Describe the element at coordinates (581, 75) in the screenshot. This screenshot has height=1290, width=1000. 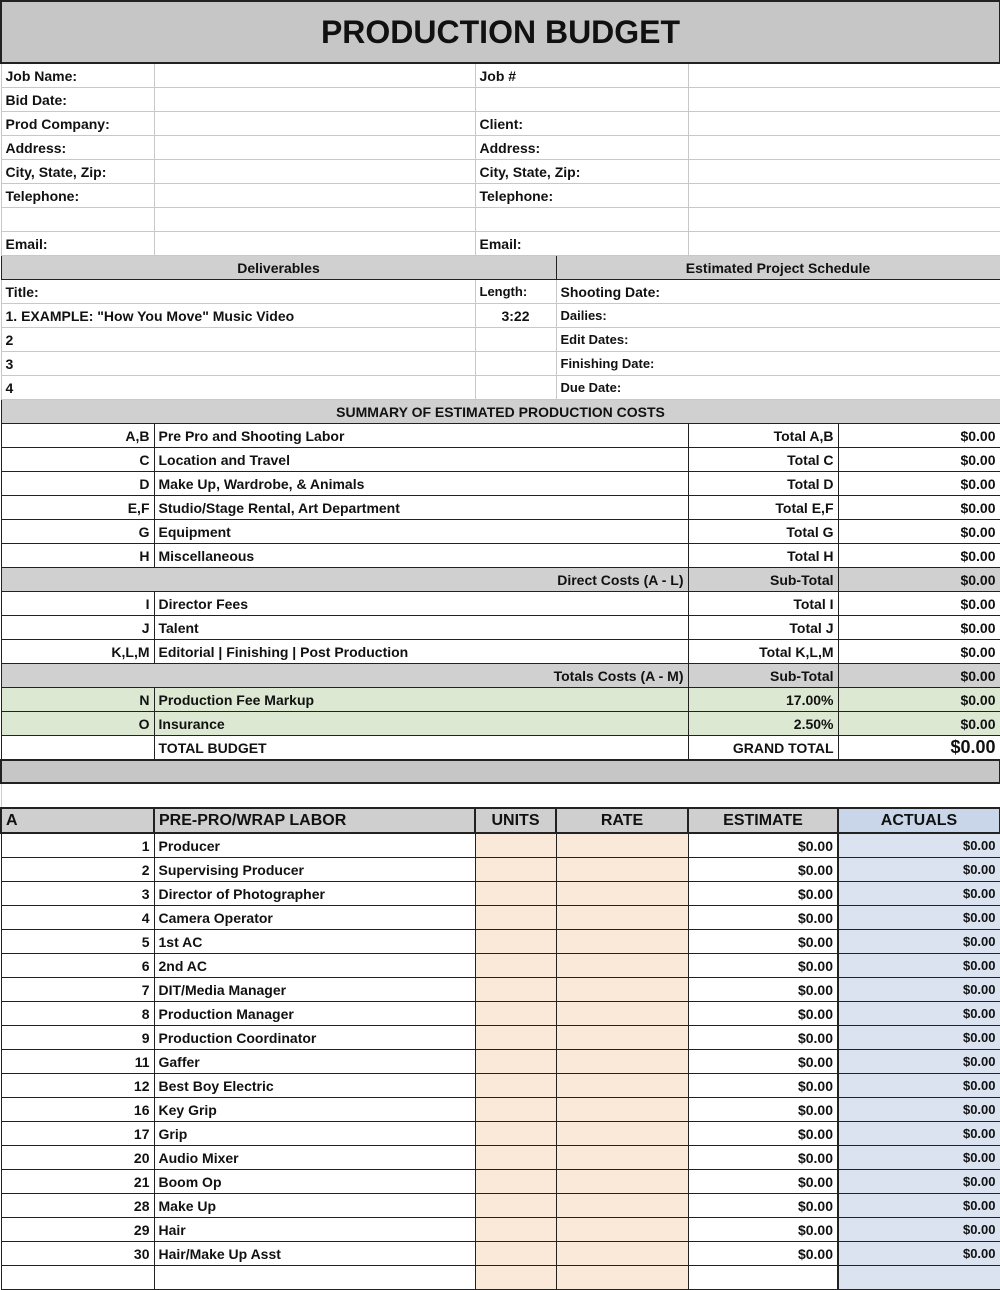
I see `field-label: Job #` at that location.